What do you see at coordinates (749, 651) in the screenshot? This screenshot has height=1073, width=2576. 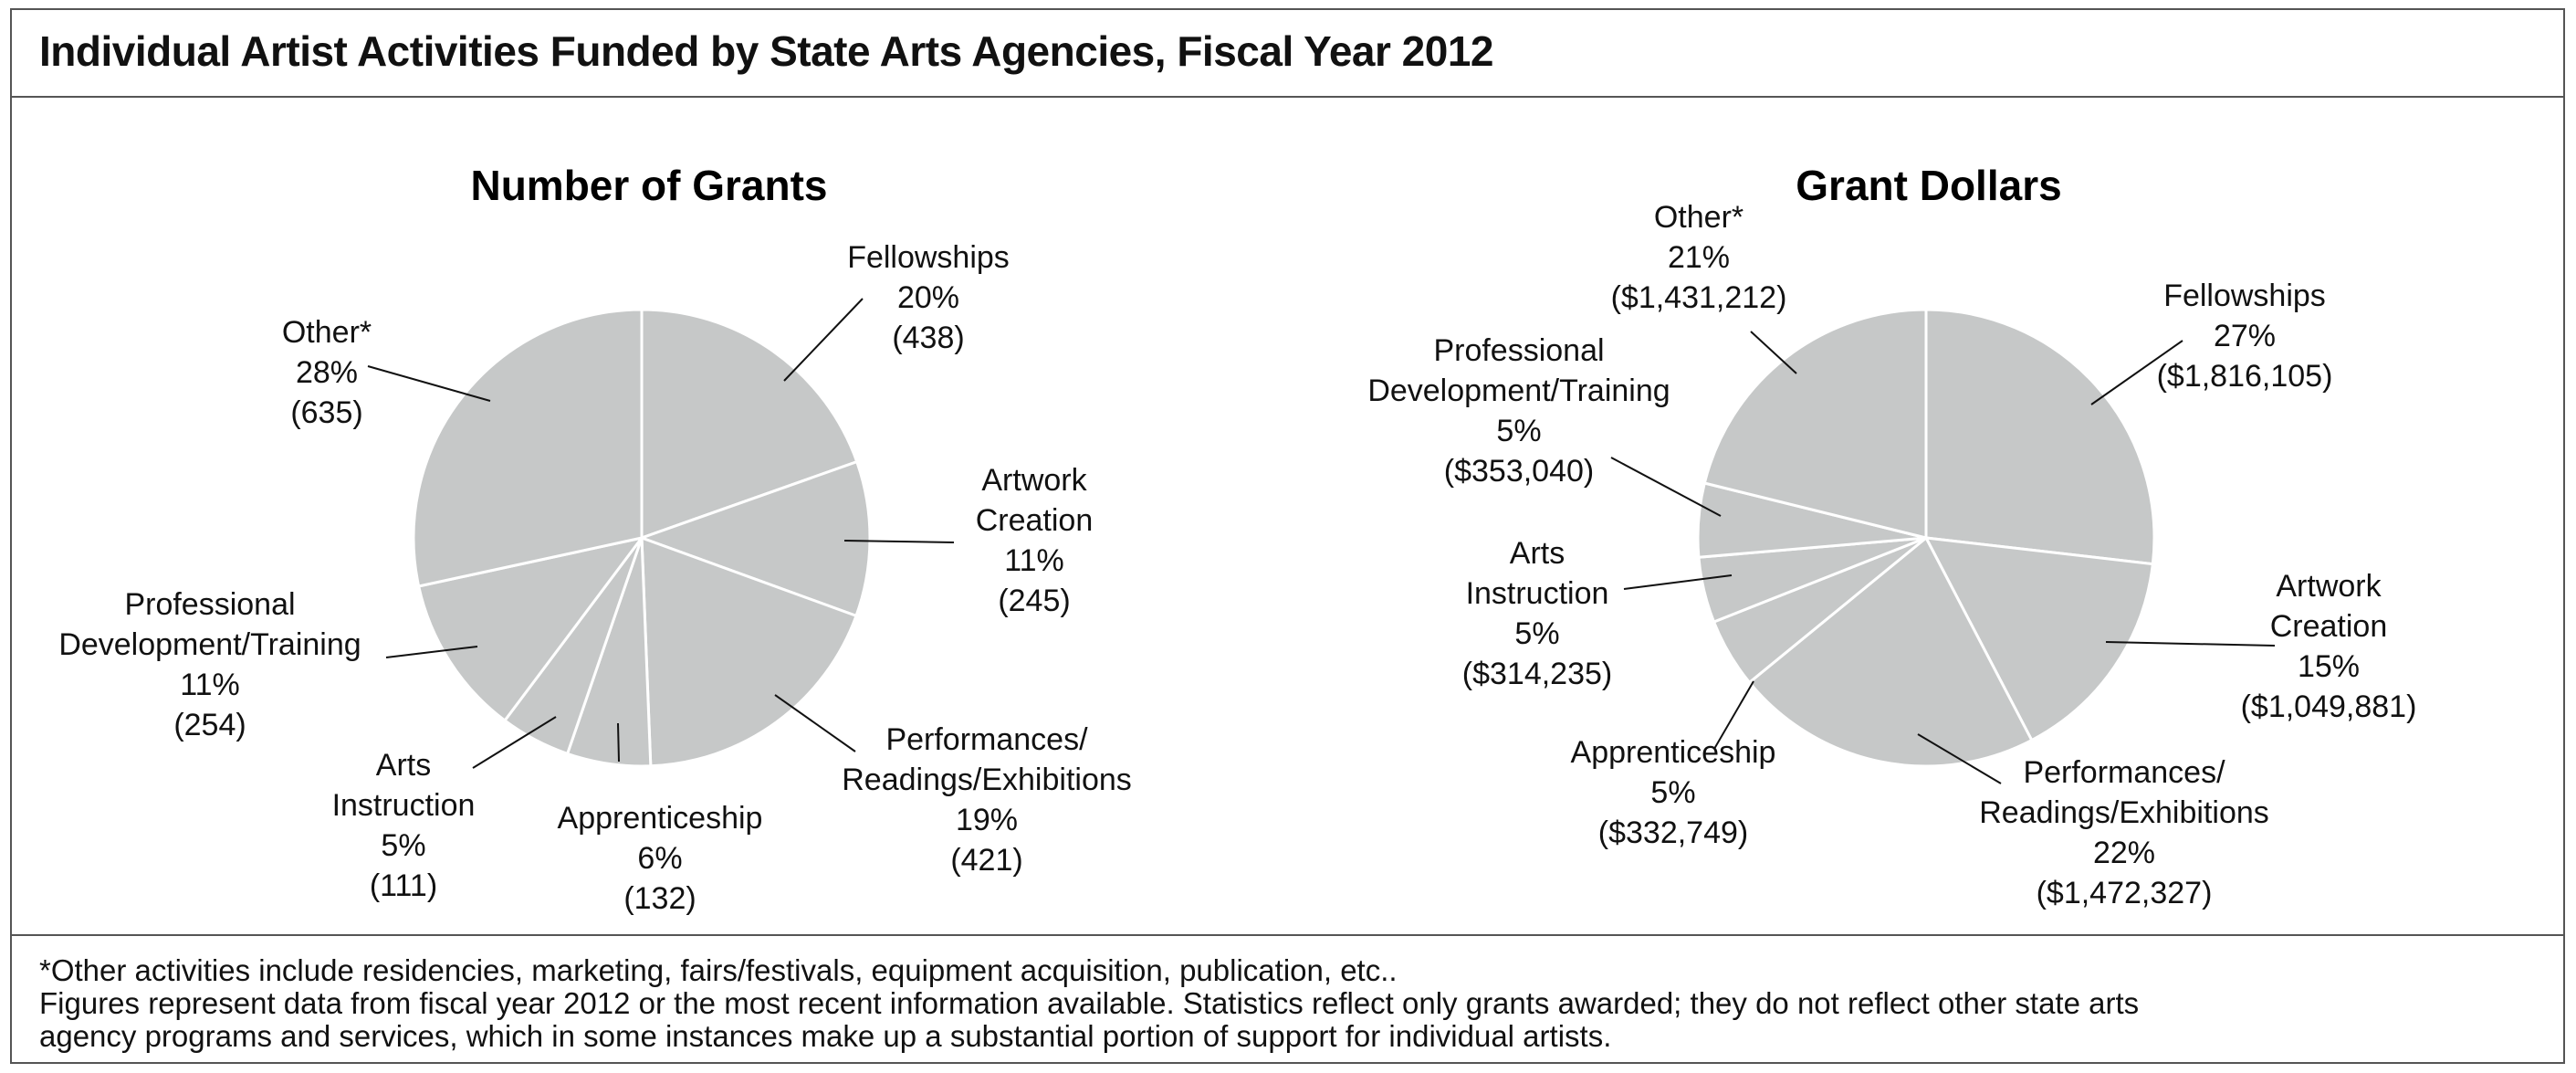 I see `chart1-slice-performances-readings-exhibitions` at bounding box center [749, 651].